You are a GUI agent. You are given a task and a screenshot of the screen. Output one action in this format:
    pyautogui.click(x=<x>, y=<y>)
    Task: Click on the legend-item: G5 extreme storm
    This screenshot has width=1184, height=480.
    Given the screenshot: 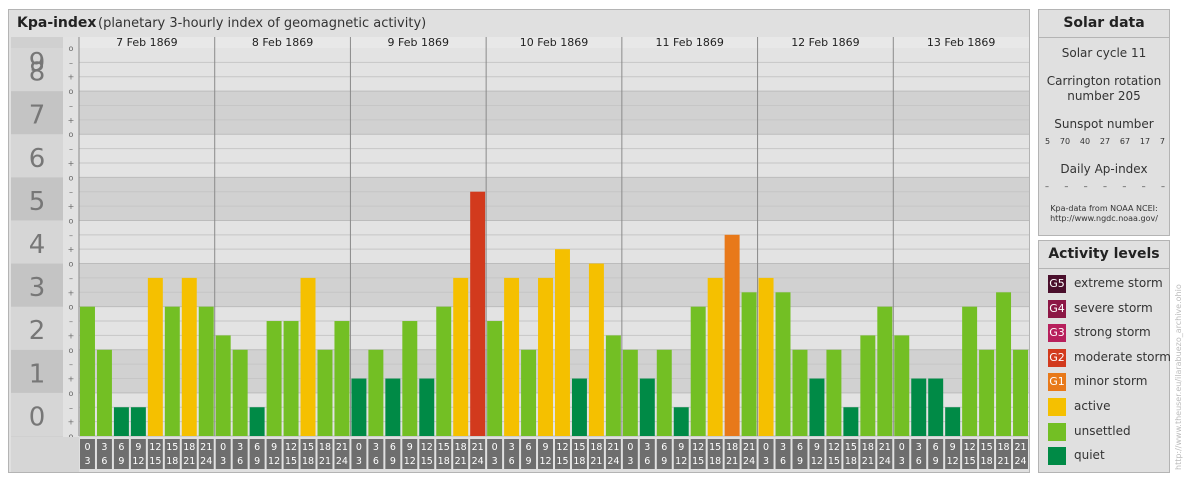 What is the action you would take?
    pyautogui.click(x=1109, y=285)
    